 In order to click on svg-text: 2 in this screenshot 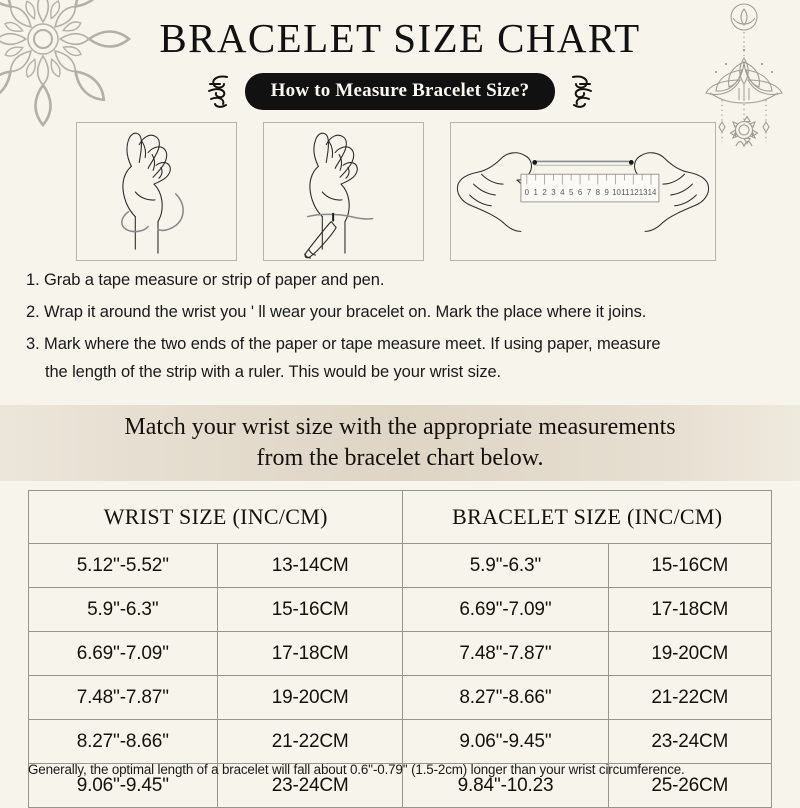, I will do `click(544, 192)`.